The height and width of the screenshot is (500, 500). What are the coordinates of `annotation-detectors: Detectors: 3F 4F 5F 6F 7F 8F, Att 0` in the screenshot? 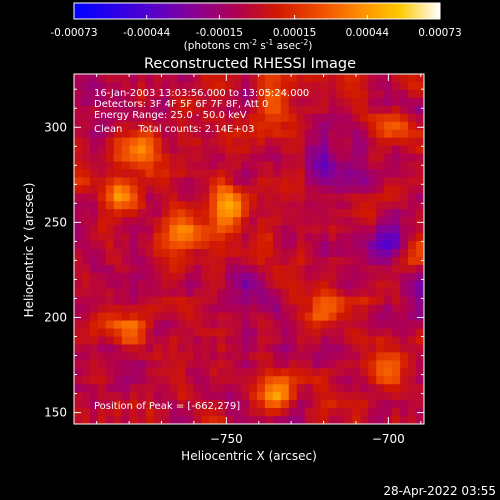 It's located at (181, 104).